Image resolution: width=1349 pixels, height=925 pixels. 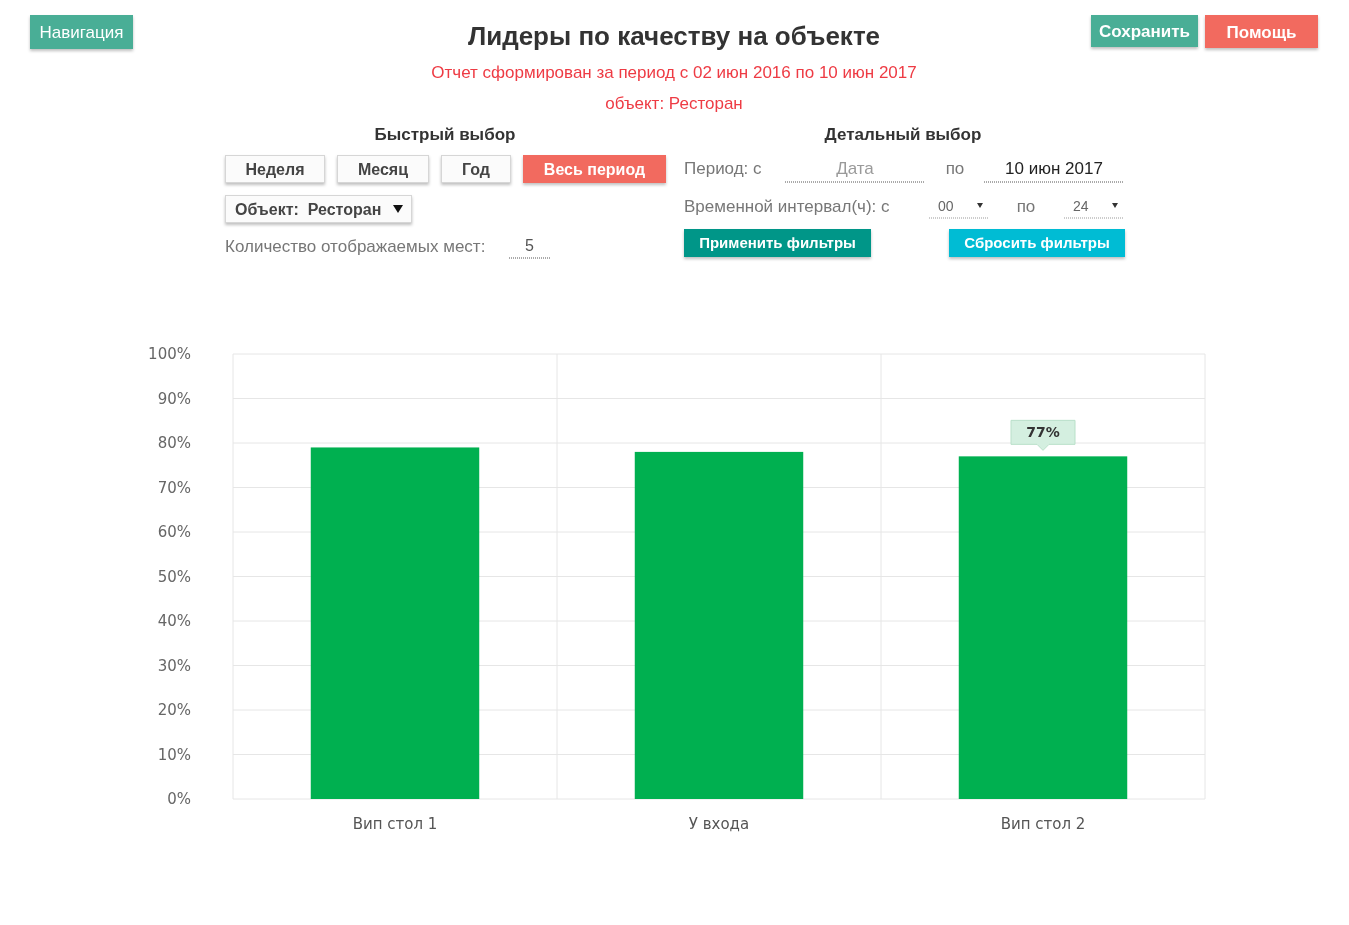 What do you see at coordinates (674, 36) in the screenshot?
I see `chart-title: Лидеры по качеству на объекте` at bounding box center [674, 36].